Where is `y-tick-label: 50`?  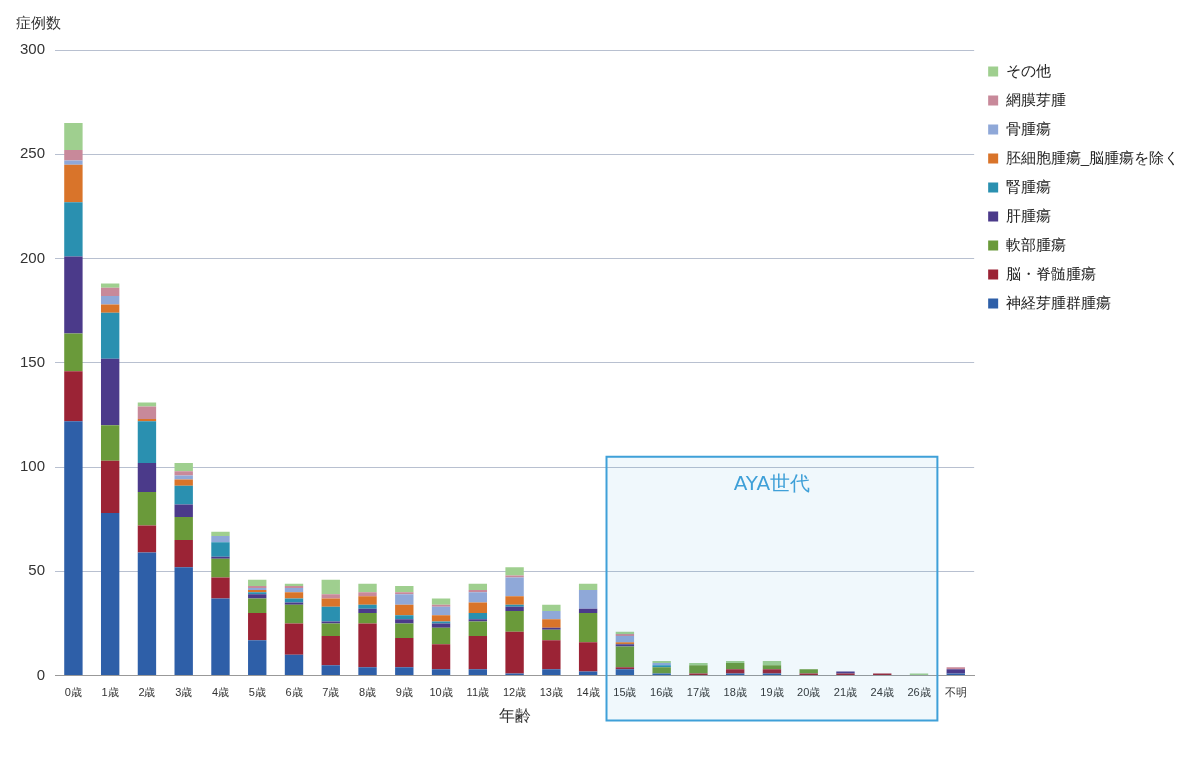 y-tick-label: 50 is located at coordinates (37, 570).